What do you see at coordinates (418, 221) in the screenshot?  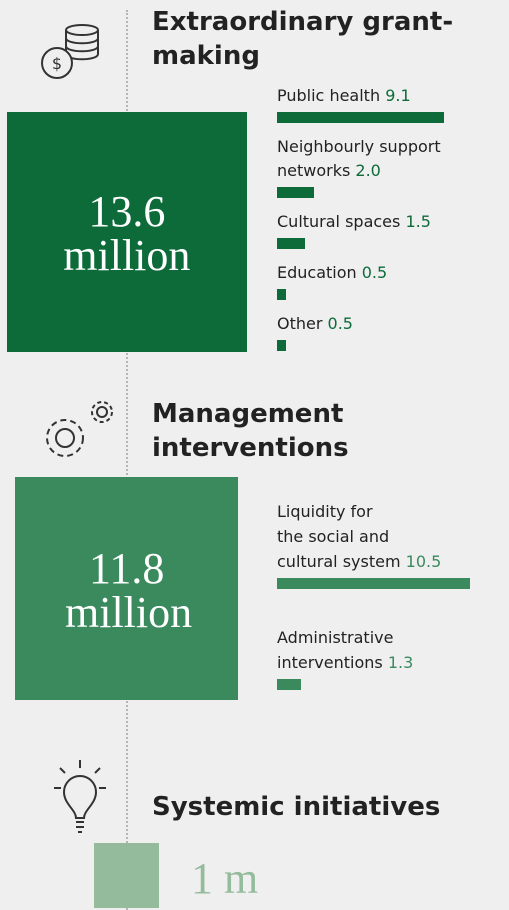 I see `item-value: 1.5` at bounding box center [418, 221].